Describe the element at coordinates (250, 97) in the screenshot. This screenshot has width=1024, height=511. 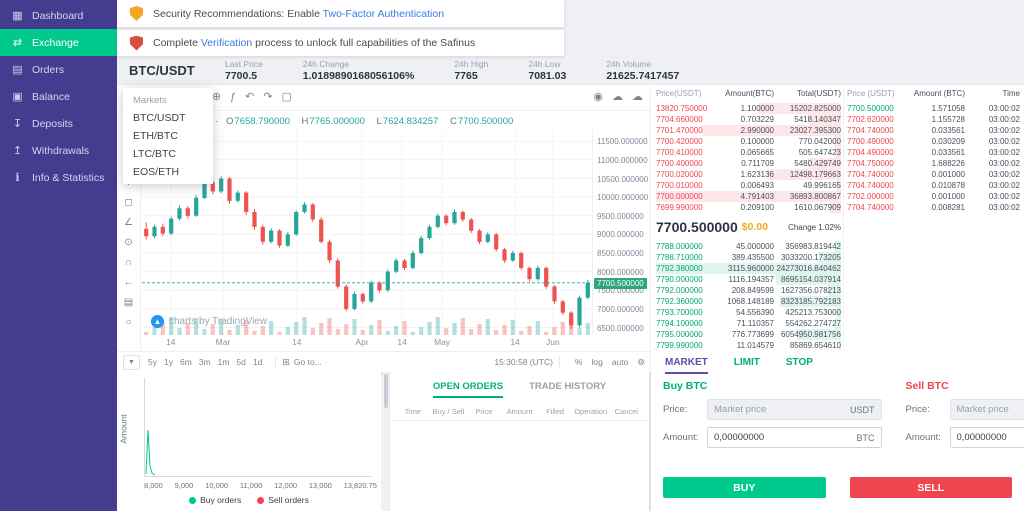
I see `undo-icon: ↶` at that location.